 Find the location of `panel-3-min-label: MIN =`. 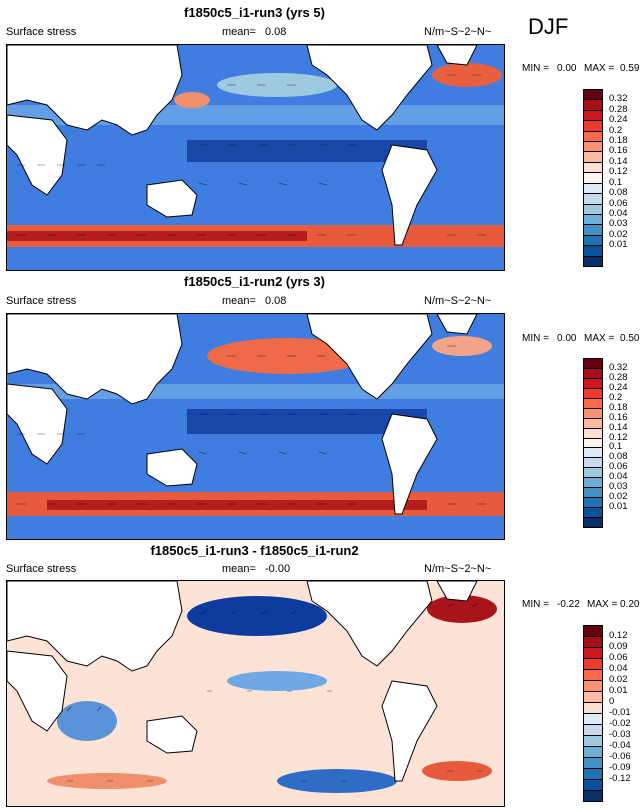

panel-3-min-label: MIN = is located at coordinates (535, 604).